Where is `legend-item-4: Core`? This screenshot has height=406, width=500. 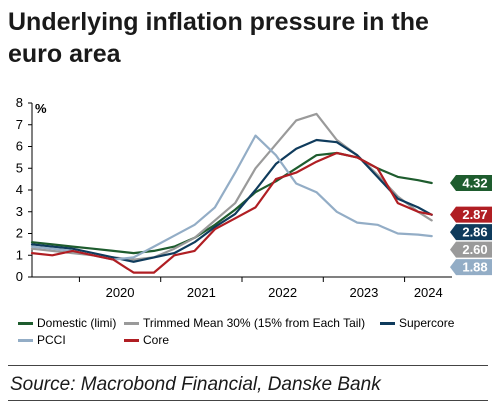
legend-item-4: Core is located at coordinates (146, 340).